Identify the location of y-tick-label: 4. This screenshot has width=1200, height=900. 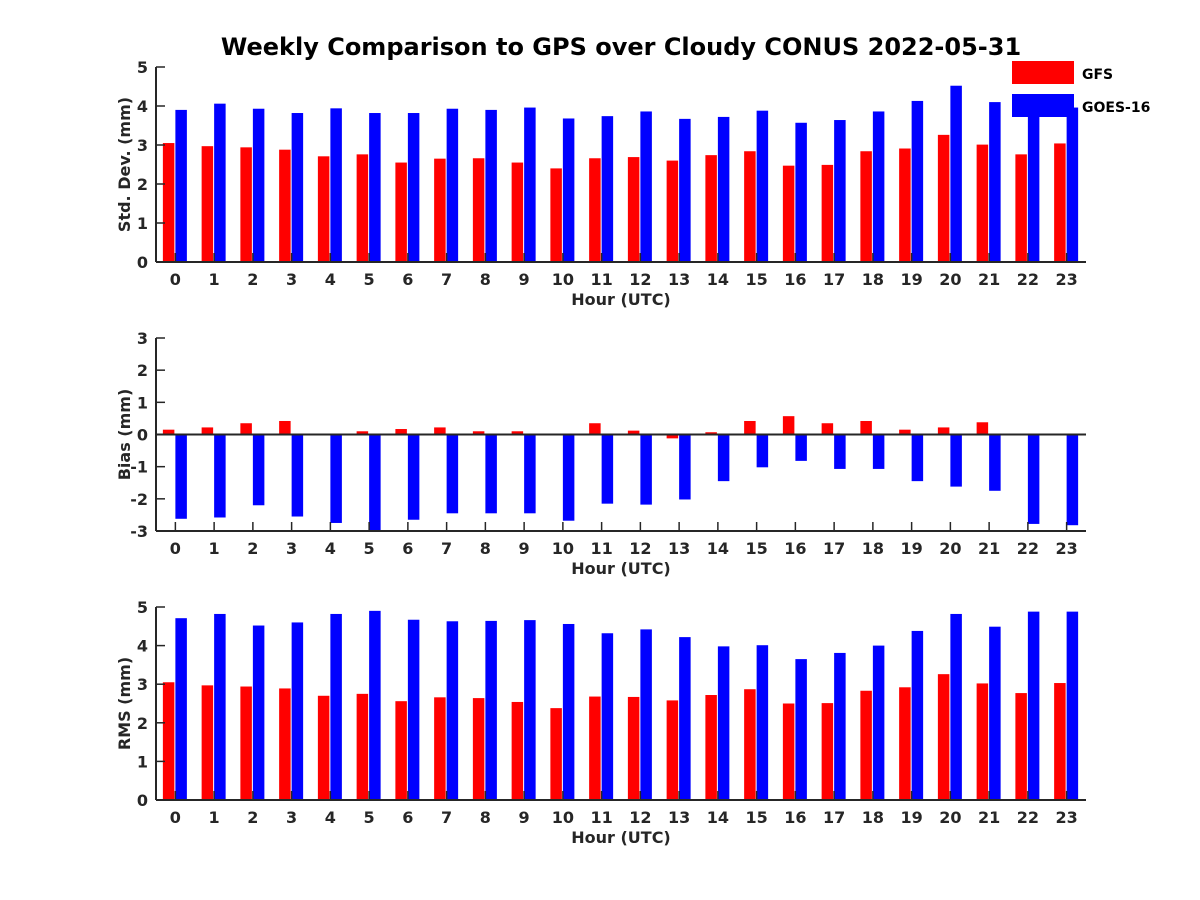
(142, 106).